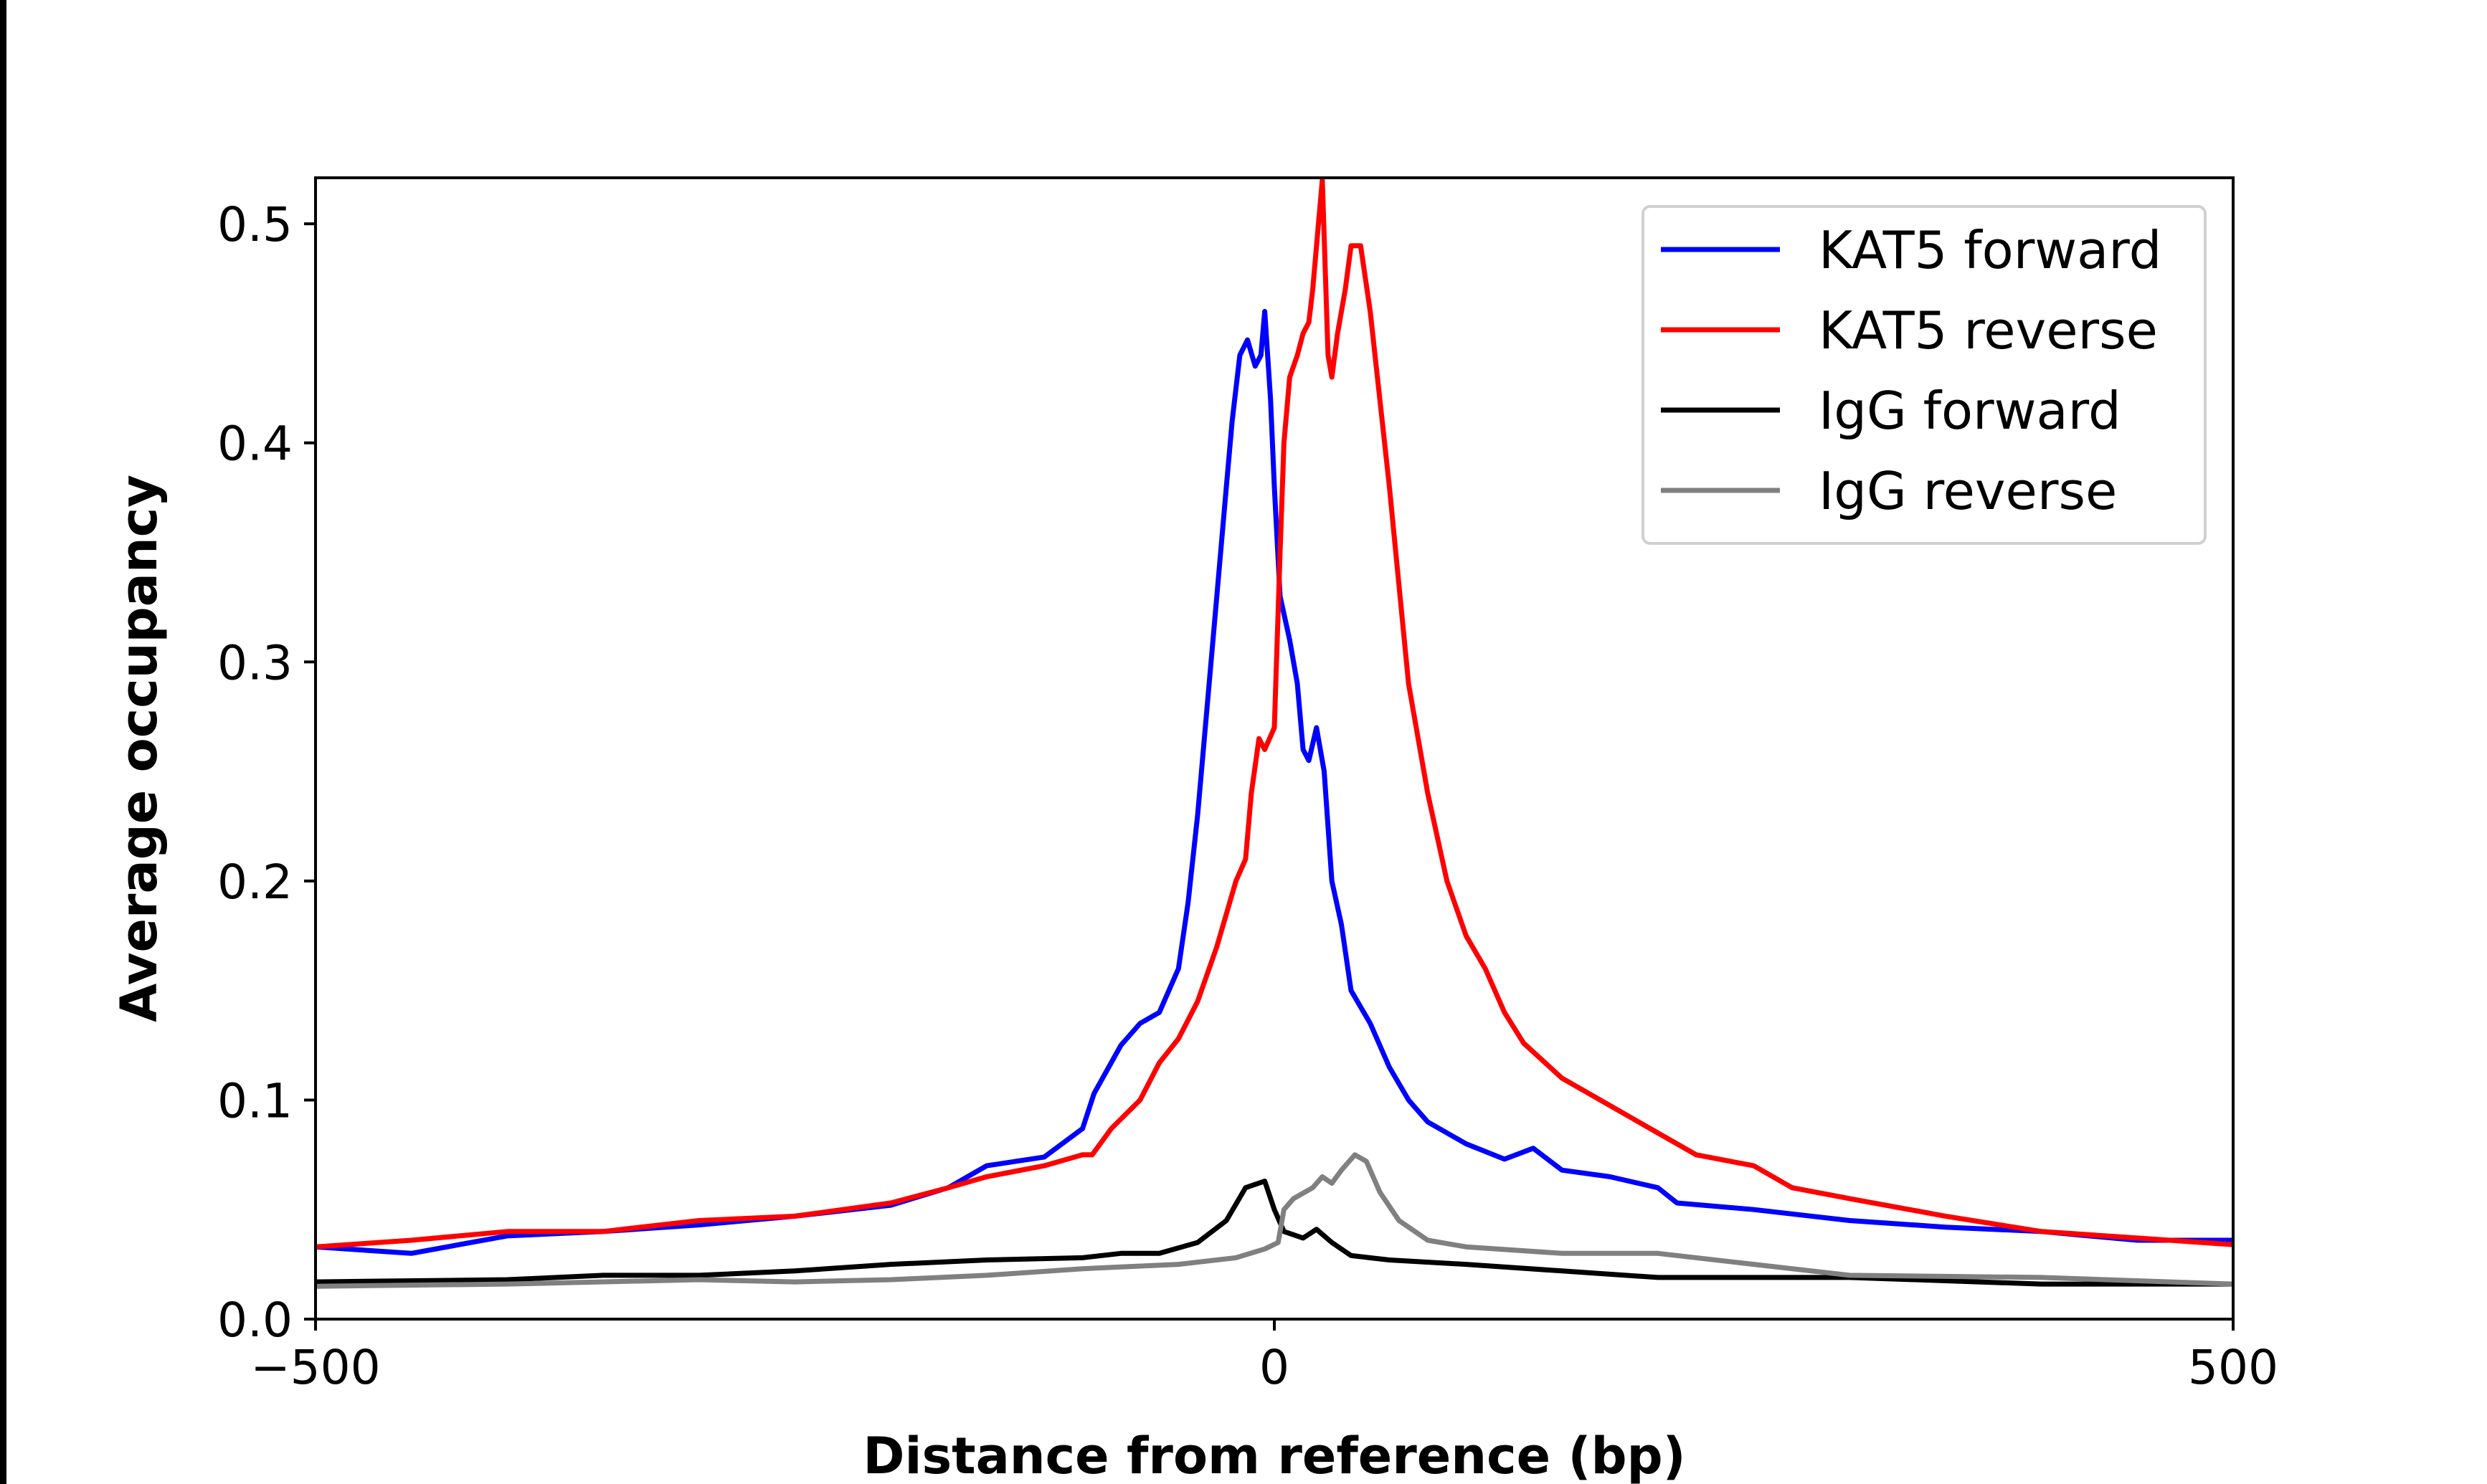 This screenshot has width=2487, height=1484. What do you see at coordinates (3, 742) in the screenshot?
I see `left-border` at bounding box center [3, 742].